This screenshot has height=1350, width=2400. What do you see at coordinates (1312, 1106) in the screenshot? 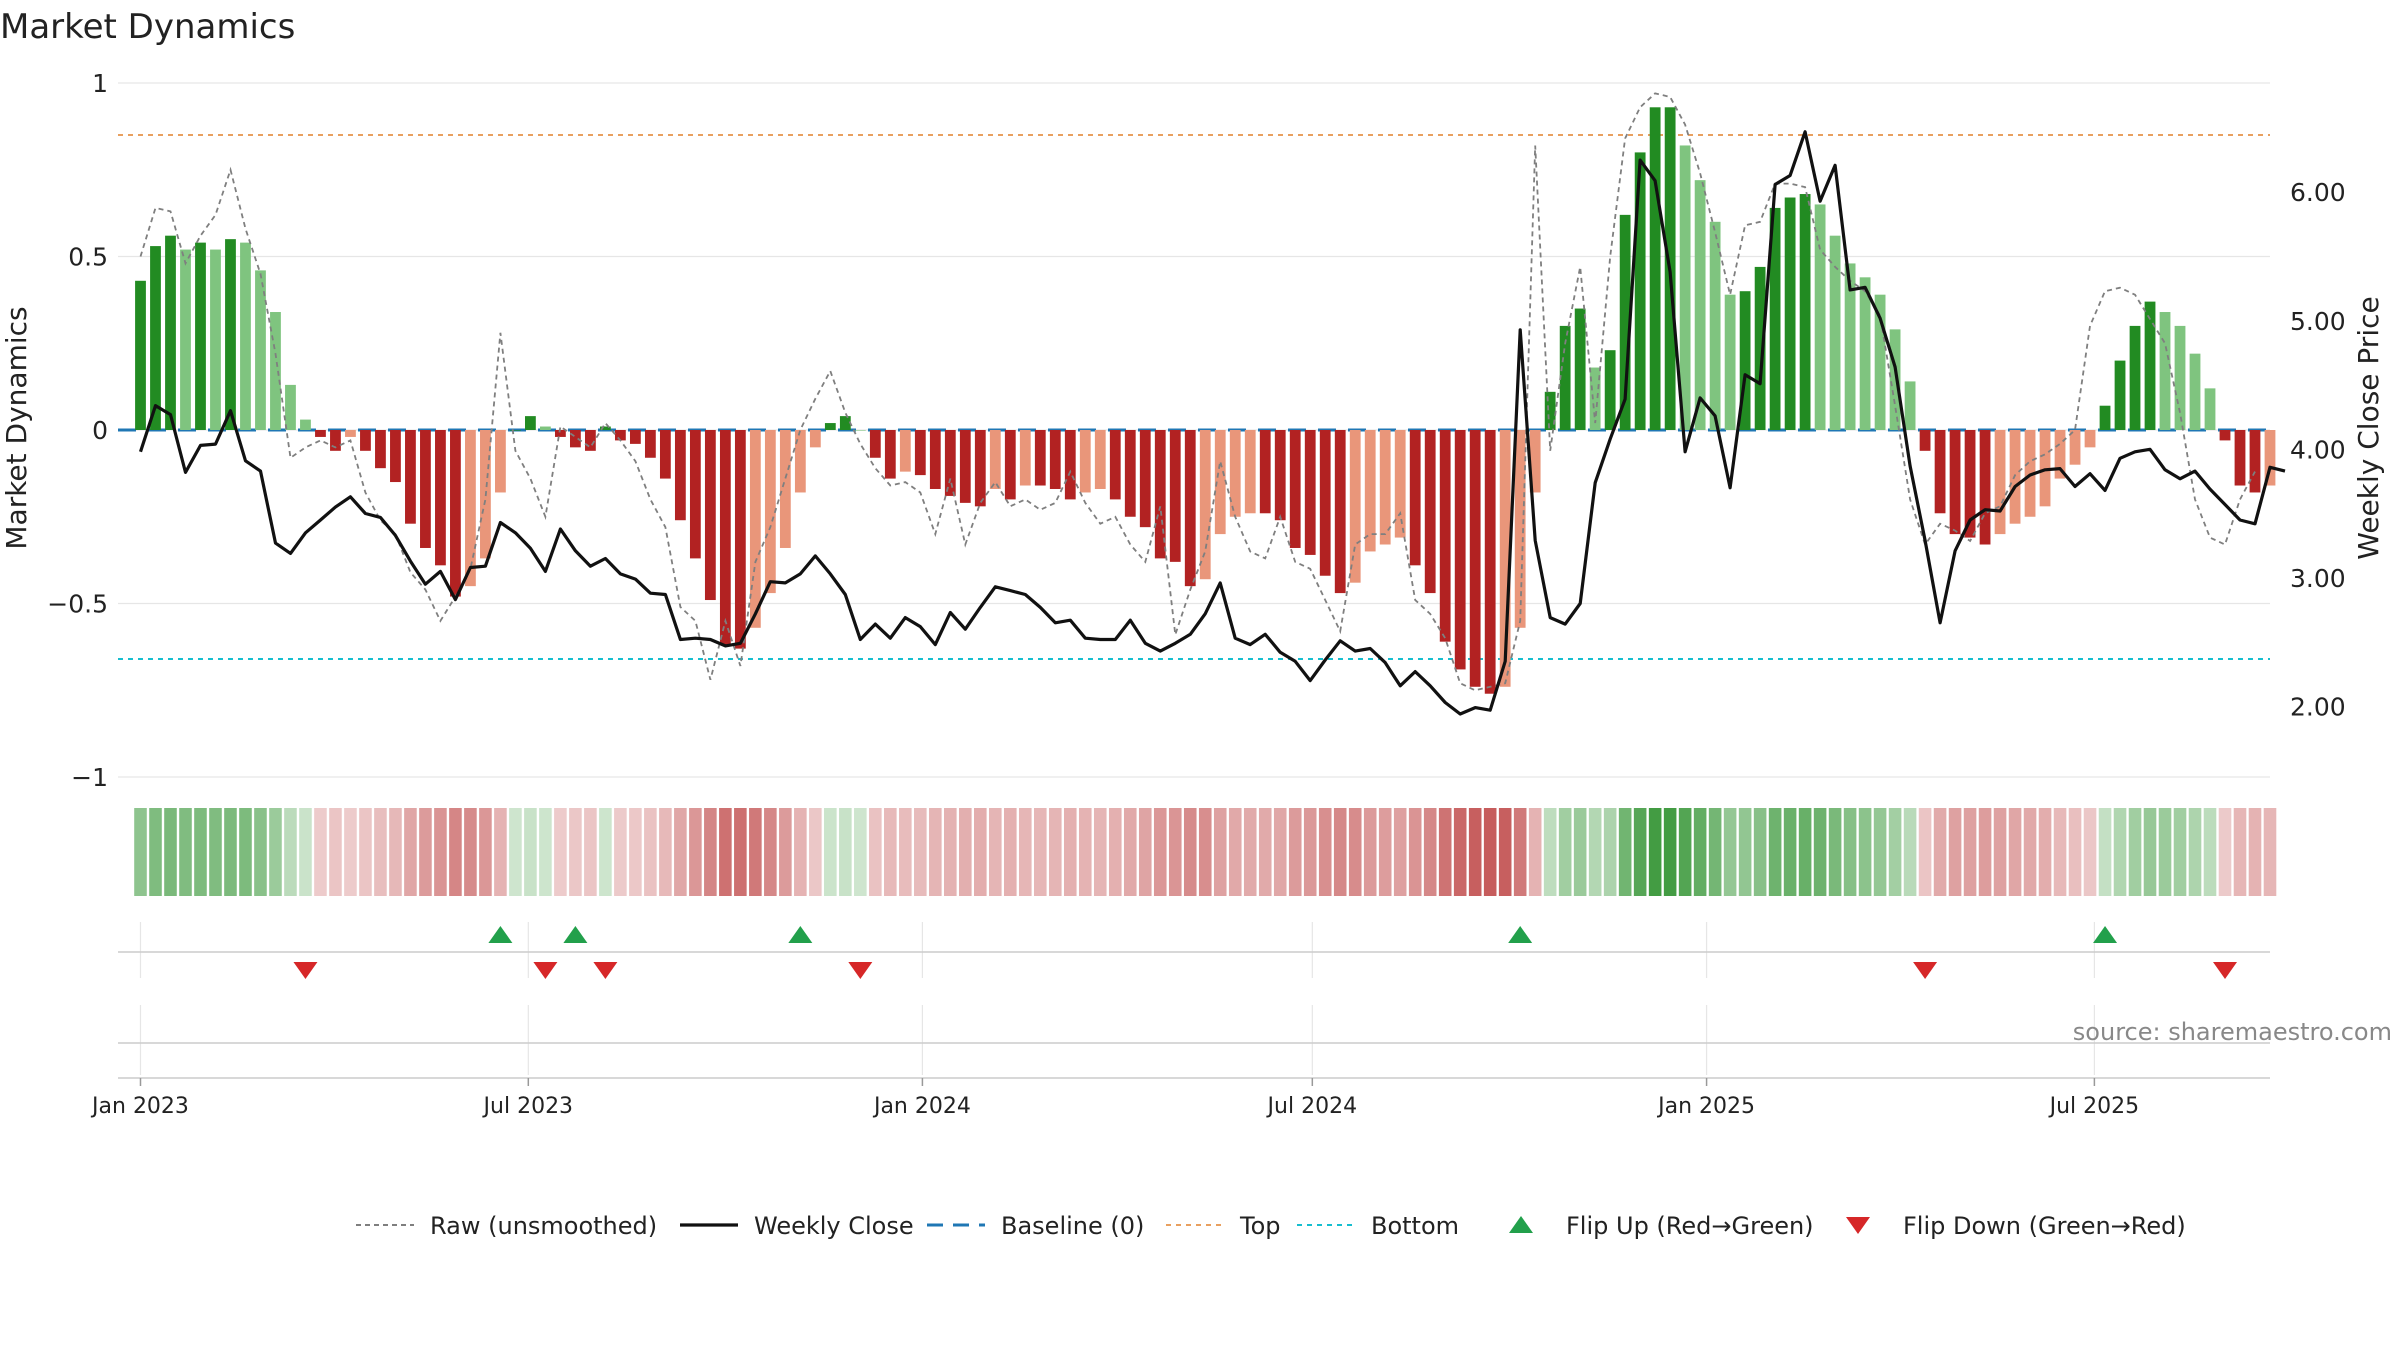
I see `x-tick-label: Jul 2024` at bounding box center [1312, 1106].